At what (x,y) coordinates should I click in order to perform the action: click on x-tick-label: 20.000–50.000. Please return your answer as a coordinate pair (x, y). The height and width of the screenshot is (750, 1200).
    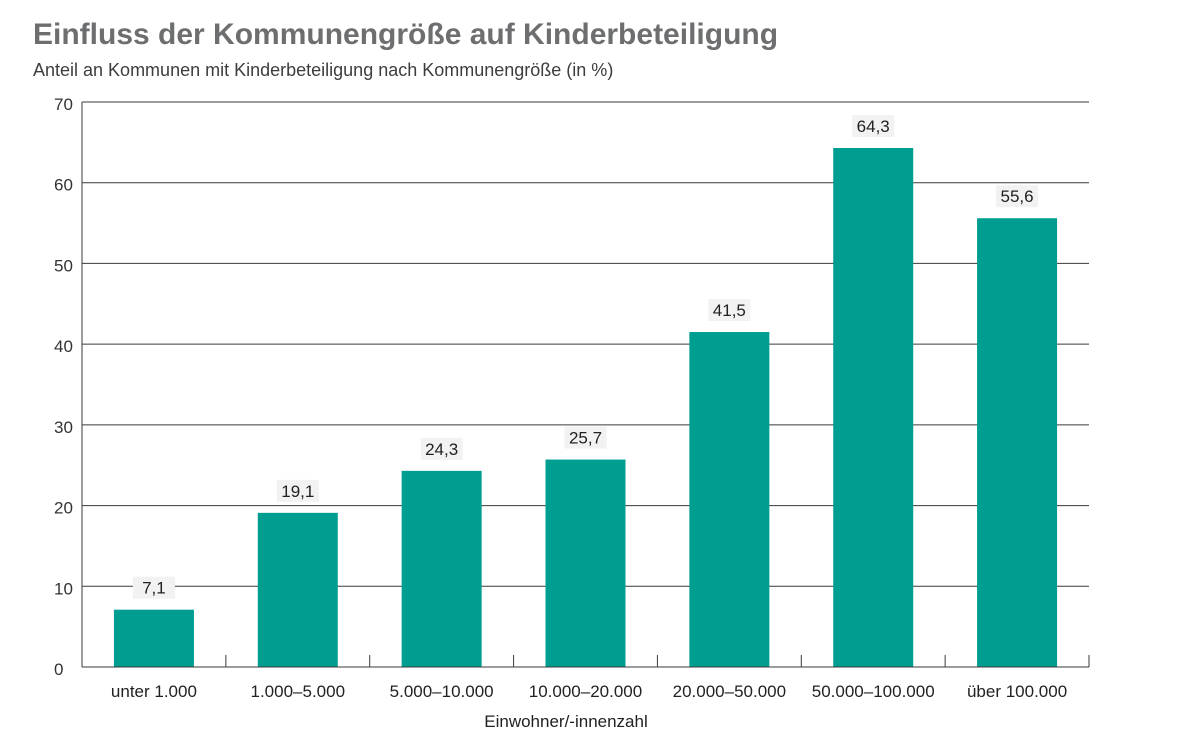
    Looking at the image, I should click on (729, 691).